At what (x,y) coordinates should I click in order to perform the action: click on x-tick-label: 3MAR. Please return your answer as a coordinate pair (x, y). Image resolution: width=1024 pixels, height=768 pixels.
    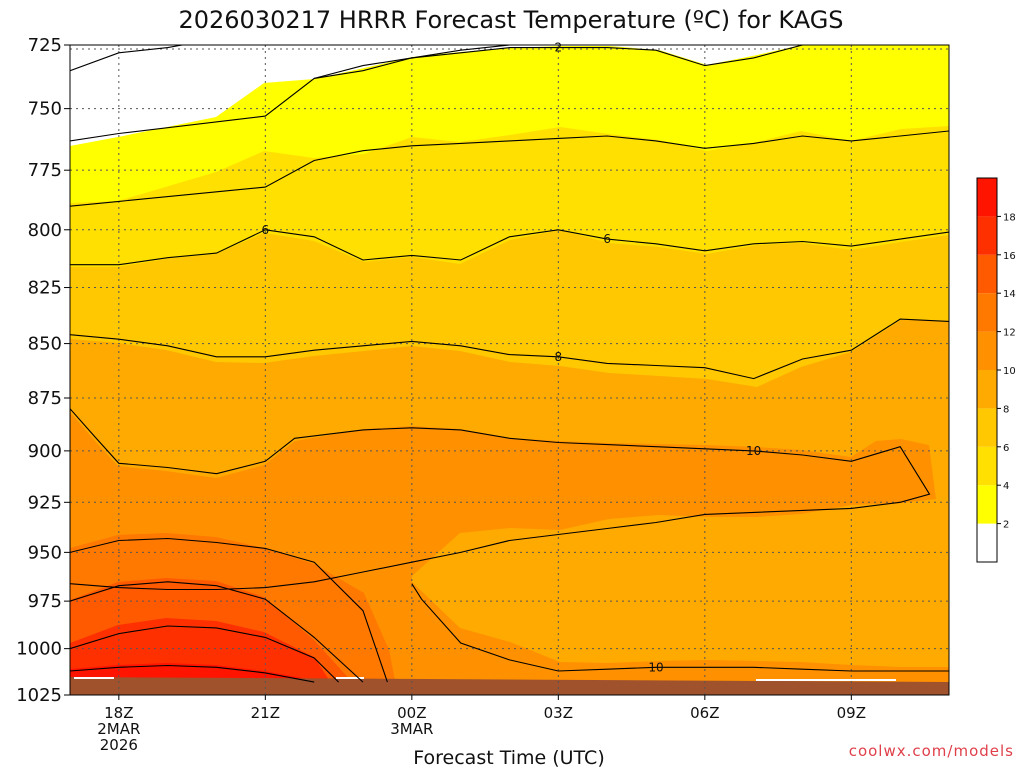
    Looking at the image, I should click on (411, 729).